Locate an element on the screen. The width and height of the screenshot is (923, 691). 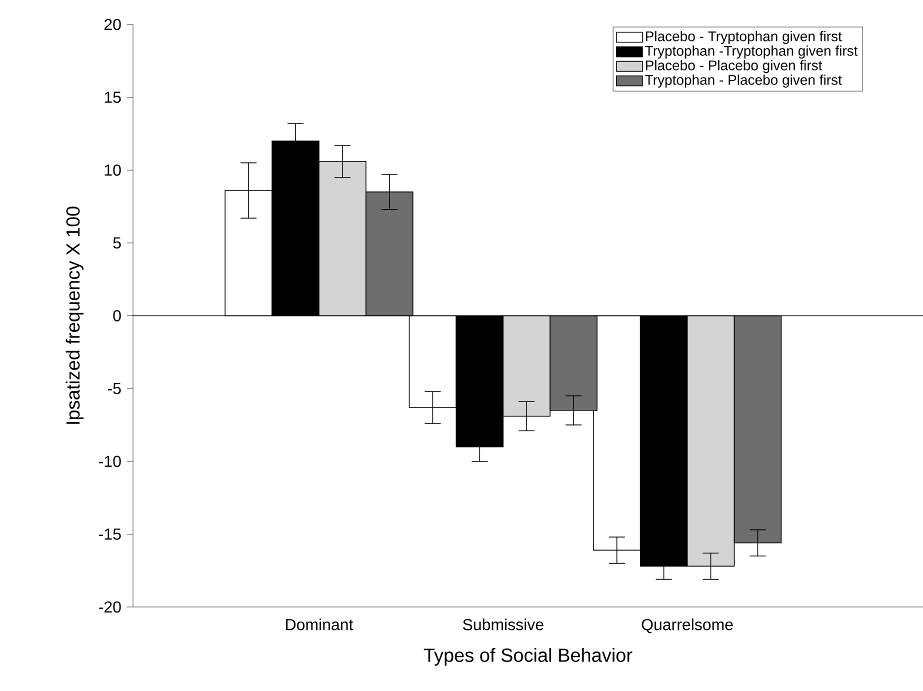
legend-label: Tryptophan -Tryptophan given first is located at coordinates (751, 52).